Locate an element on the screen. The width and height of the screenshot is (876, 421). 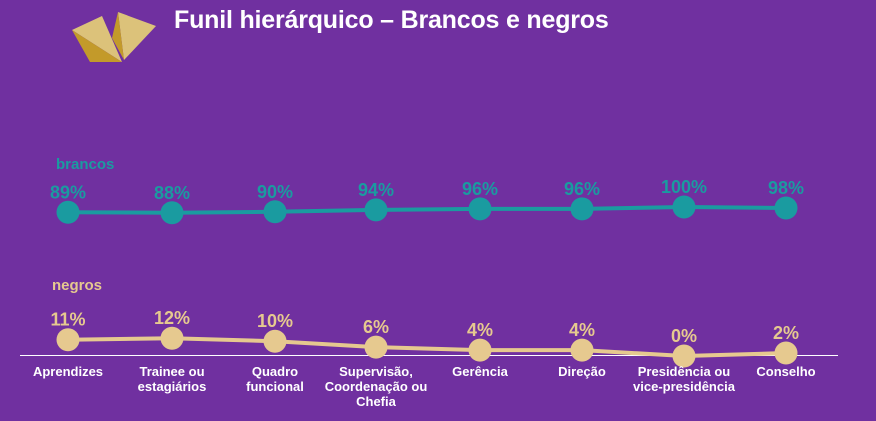
data-label-negros: 6% is located at coordinates (376, 327).